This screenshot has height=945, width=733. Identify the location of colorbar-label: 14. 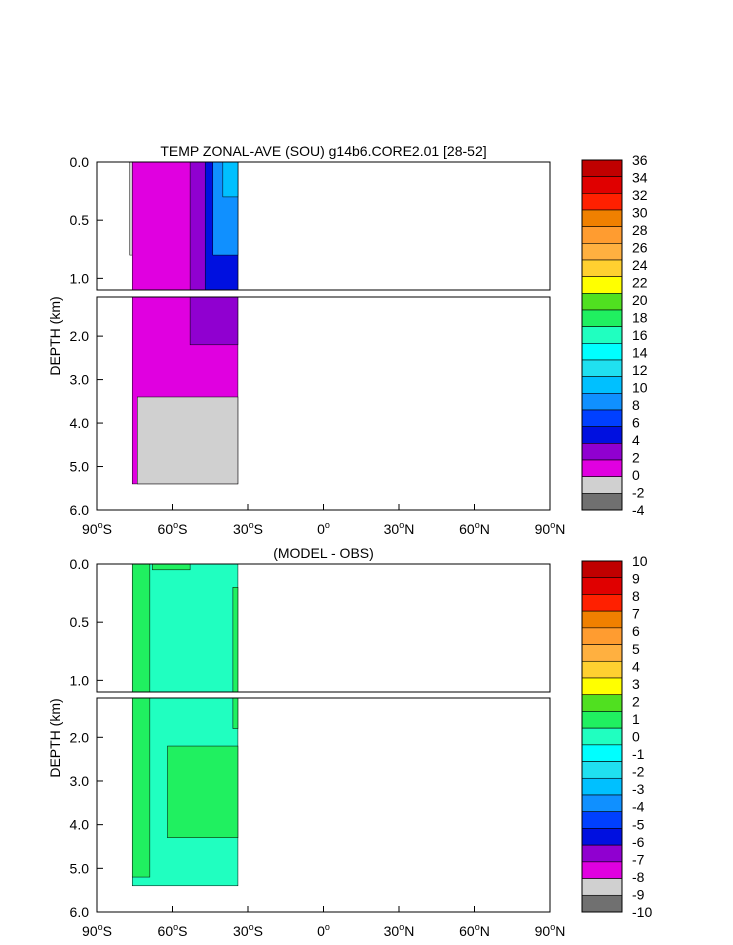
(640, 353).